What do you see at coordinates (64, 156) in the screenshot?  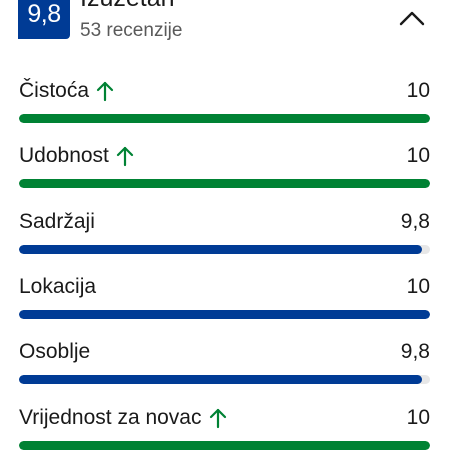 I see `category-label-text: Udobnost` at bounding box center [64, 156].